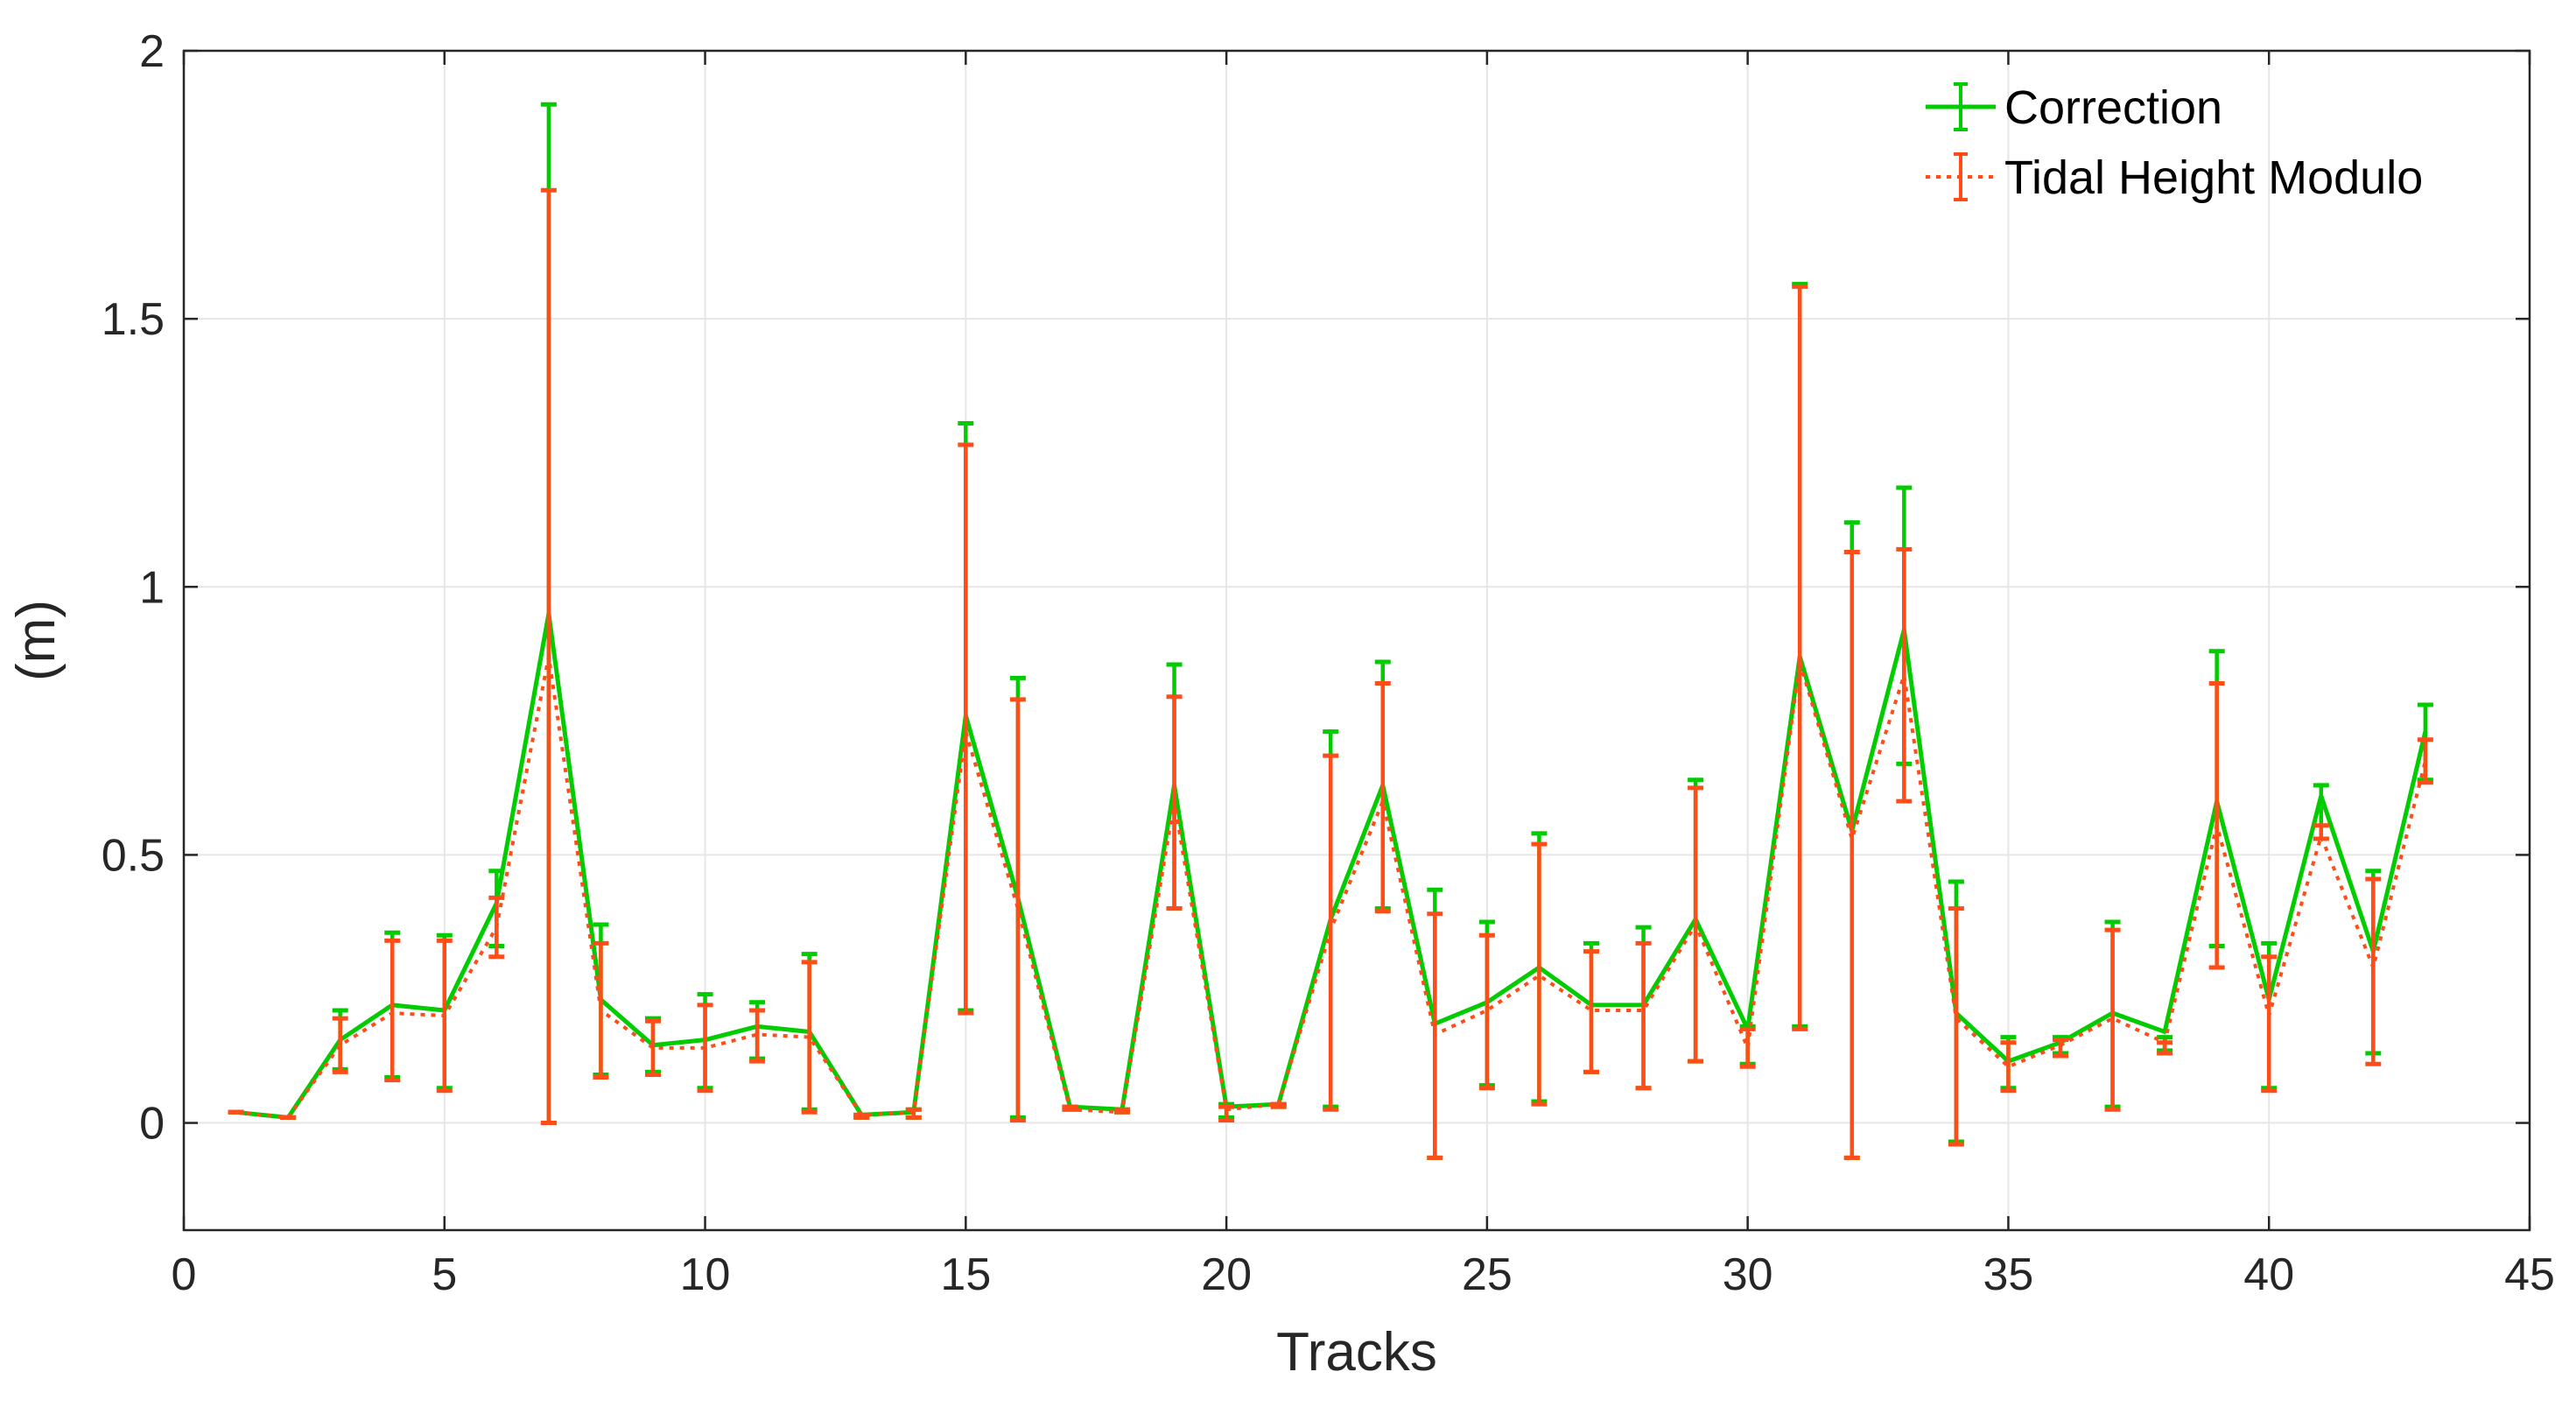  Describe the element at coordinates (1488, 1274) in the screenshot. I see `x-tick-label: 25` at that location.